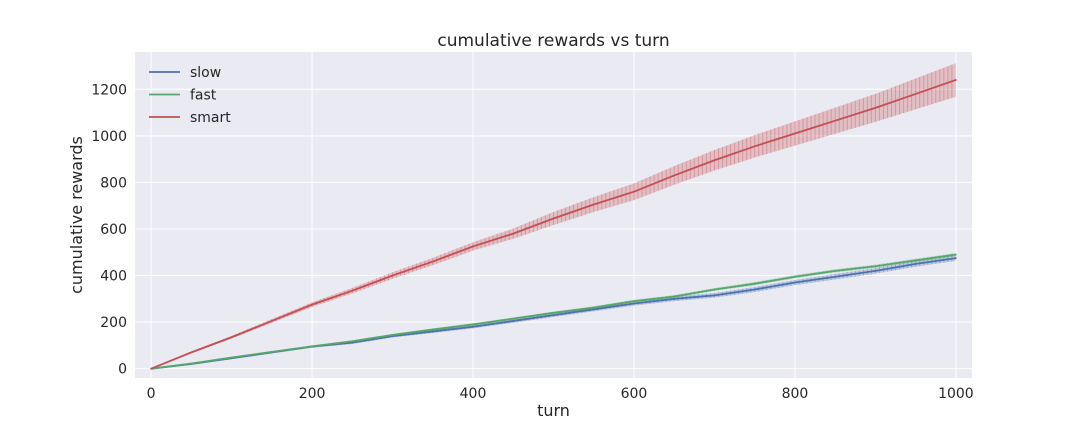  I want to click on y-tick-label: 600, so click(113, 230).